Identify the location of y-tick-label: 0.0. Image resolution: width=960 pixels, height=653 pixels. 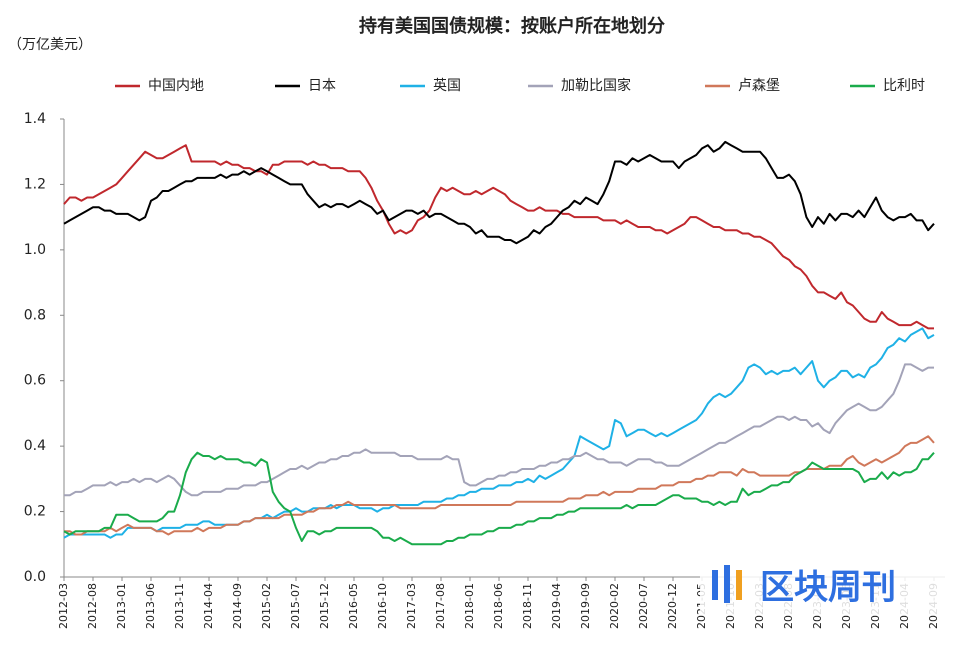
(35, 577).